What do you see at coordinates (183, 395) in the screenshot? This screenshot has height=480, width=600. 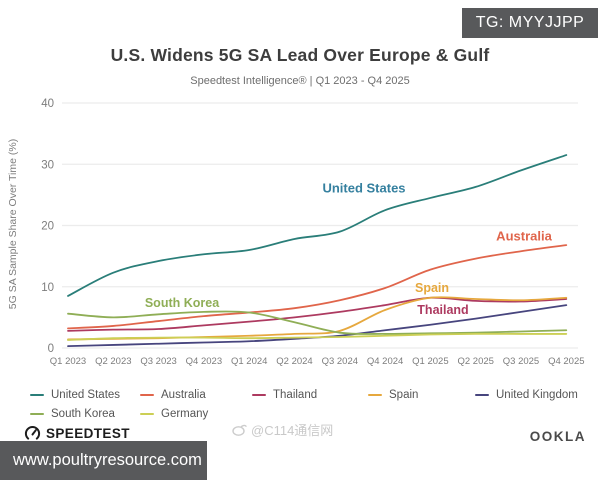 I see `legend-label: Australia` at bounding box center [183, 395].